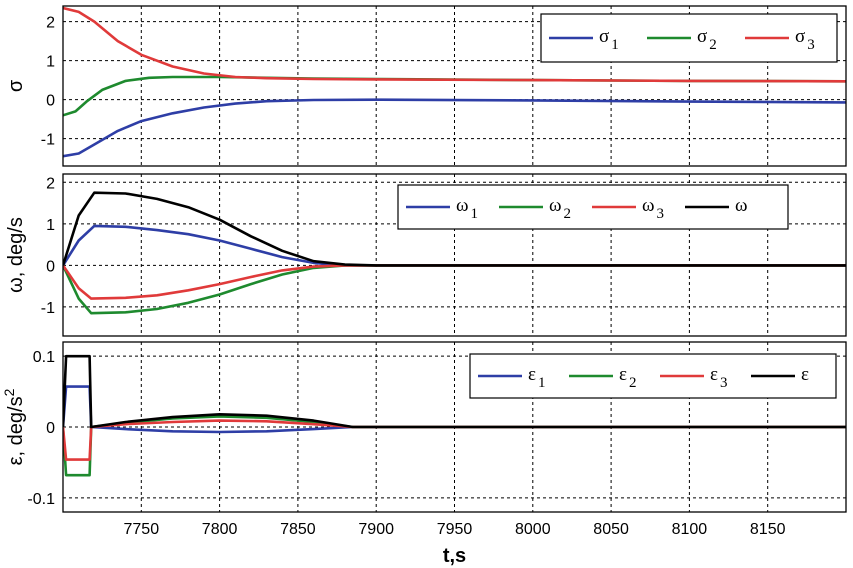 The height and width of the screenshot is (568, 853). What do you see at coordinates (454, 556) in the screenshot?
I see `x-axis-label: t,s` at bounding box center [454, 556].